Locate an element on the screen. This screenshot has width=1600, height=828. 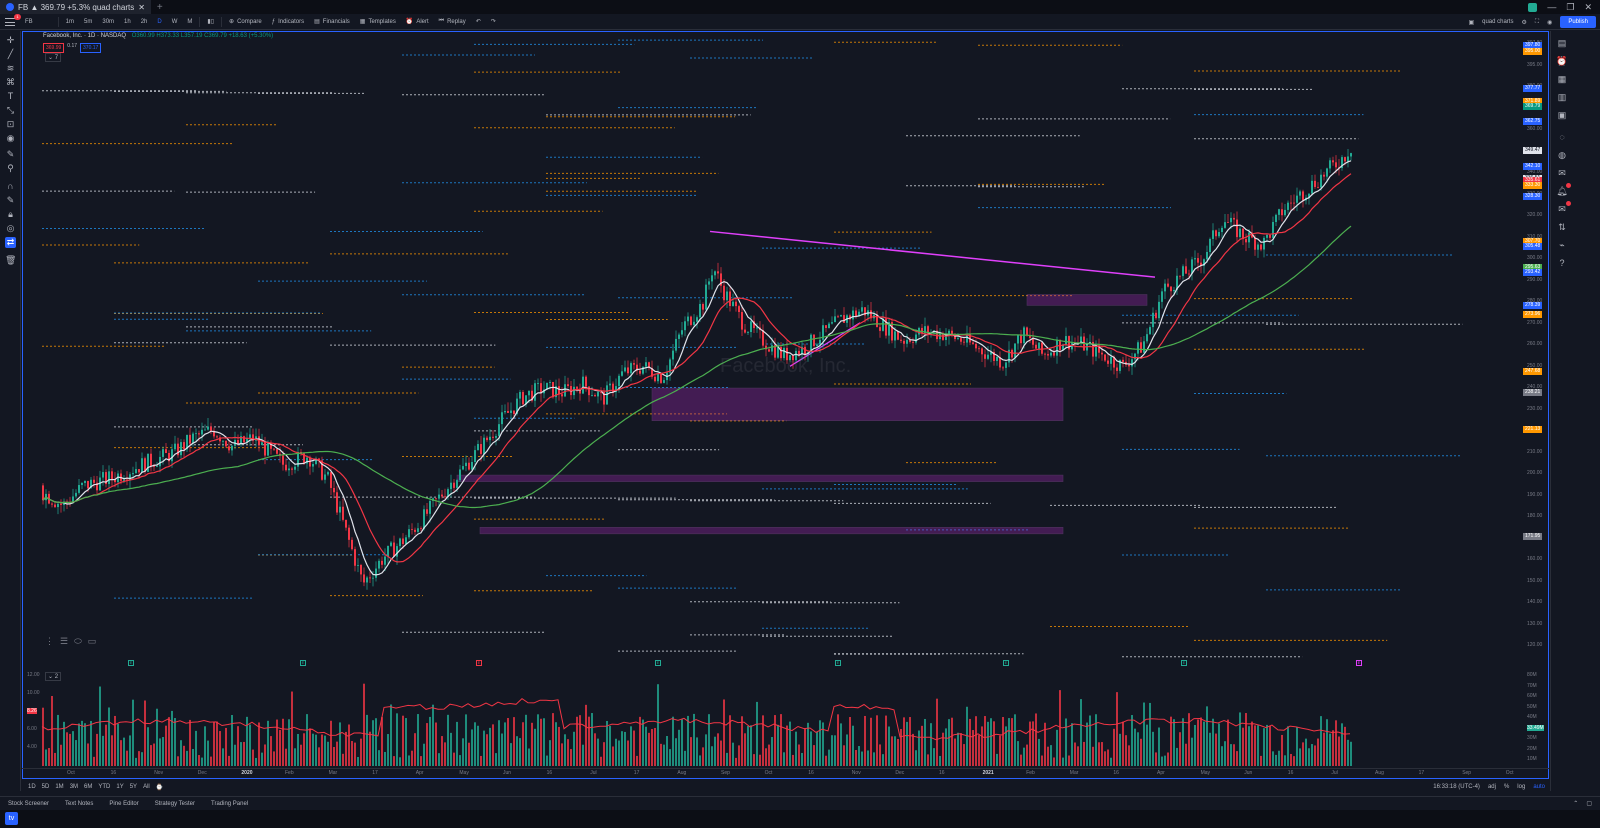
financials-button: ▤ Financials is located at coordinates (332, 22).